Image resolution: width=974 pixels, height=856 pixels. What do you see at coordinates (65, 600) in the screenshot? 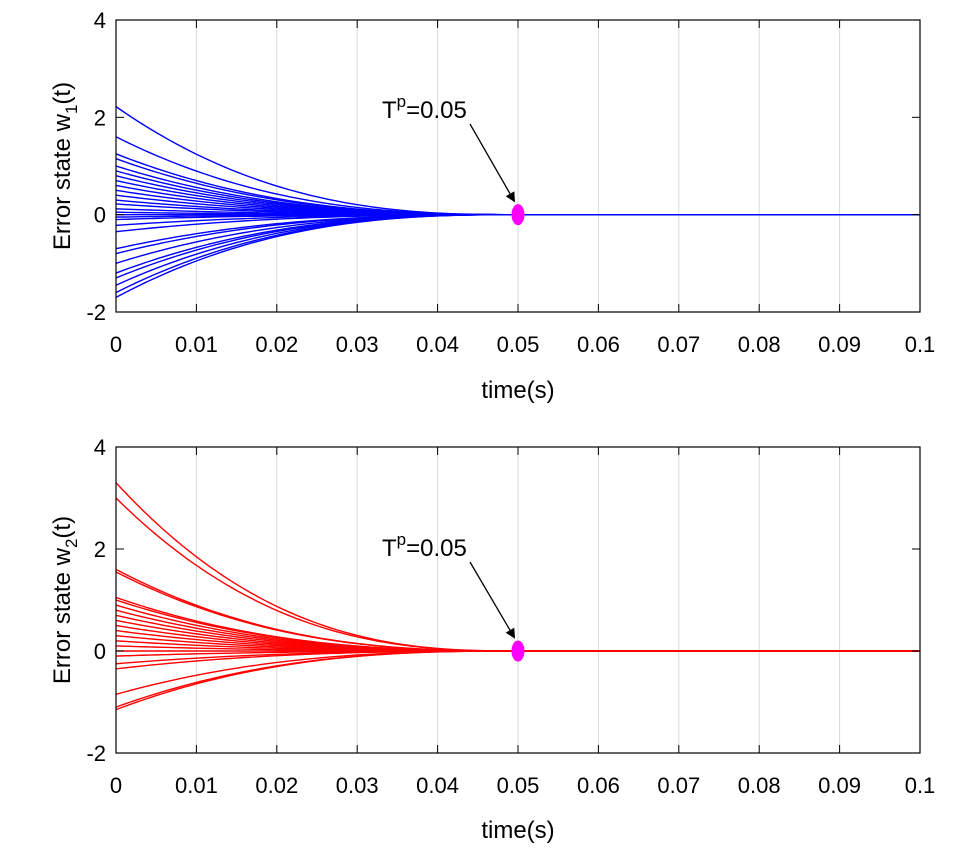
I see `y-axis-label: Error state w2(t)` at bounding box center [65, 600].